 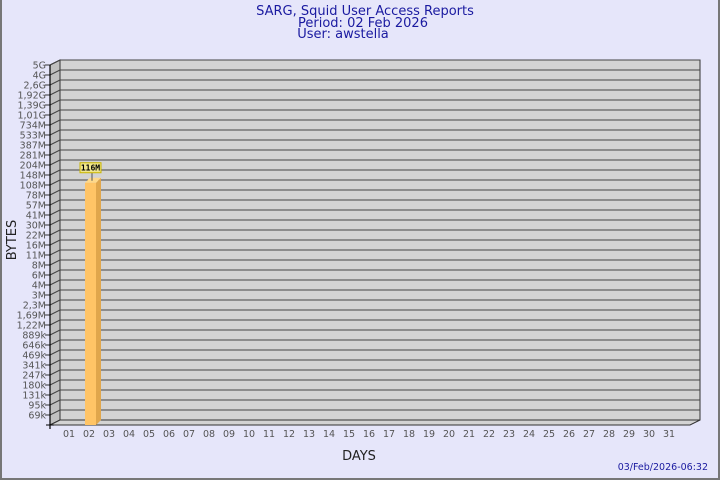 What do you see at coordinates (429, 434) in the screenshot?
I see `x-tick-label: 19` at bounding box center [429, 434].